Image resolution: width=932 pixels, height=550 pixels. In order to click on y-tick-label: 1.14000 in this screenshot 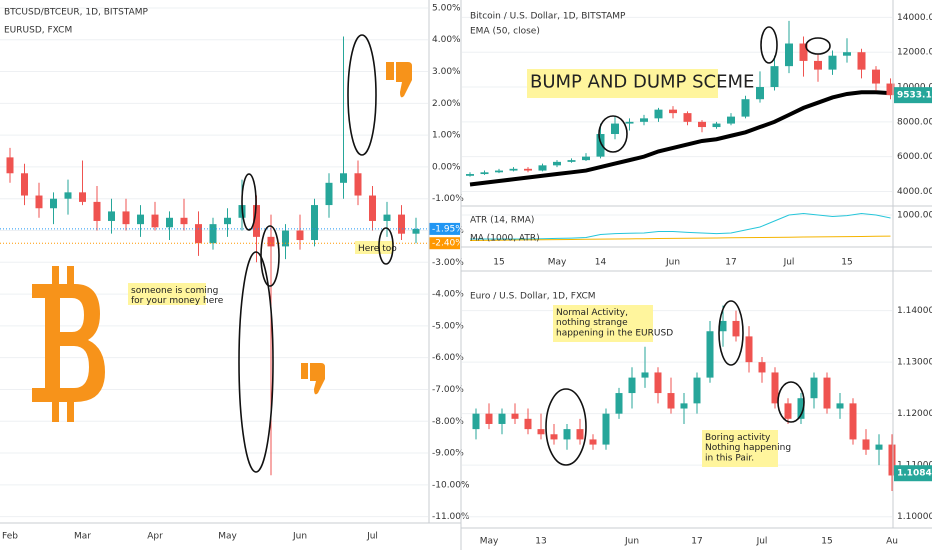, I will do `click(914, 311)`.